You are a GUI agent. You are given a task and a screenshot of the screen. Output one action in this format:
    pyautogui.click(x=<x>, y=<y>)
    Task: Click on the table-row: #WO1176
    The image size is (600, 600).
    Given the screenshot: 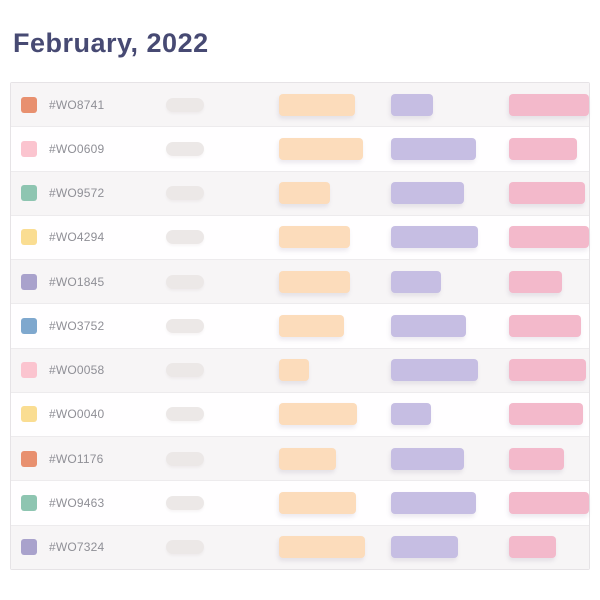 What is the action you would take?
    pyautogui.click(x=300, y=459)
    